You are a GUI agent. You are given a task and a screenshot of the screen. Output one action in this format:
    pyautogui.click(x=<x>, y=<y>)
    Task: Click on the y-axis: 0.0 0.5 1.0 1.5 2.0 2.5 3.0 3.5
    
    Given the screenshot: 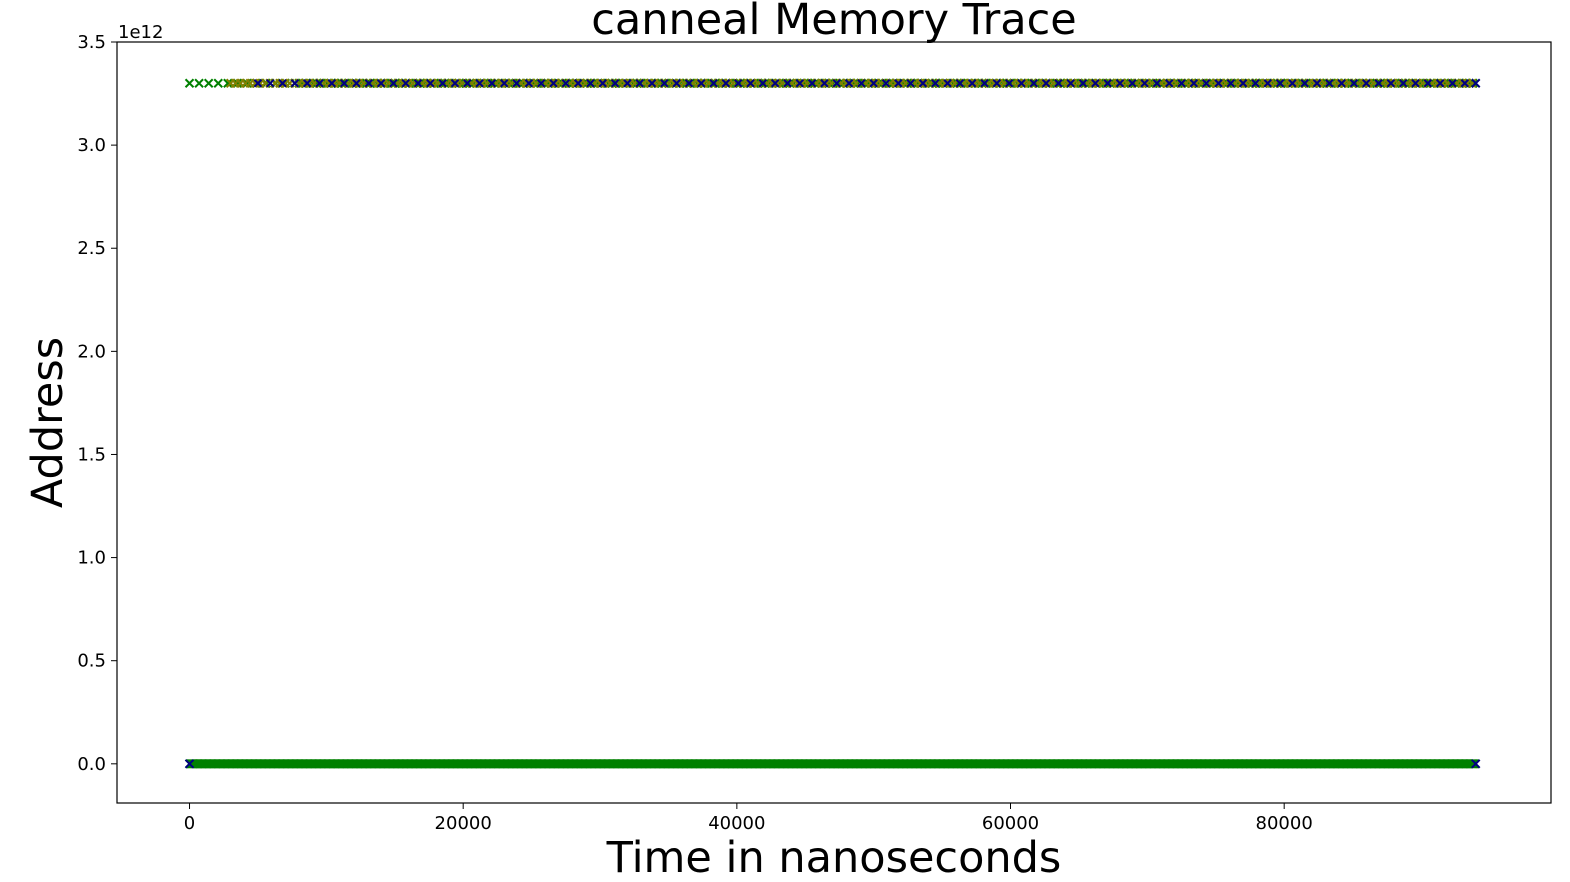 What is the action you would take?
    pyautogui.click(x=97, y=403)
    